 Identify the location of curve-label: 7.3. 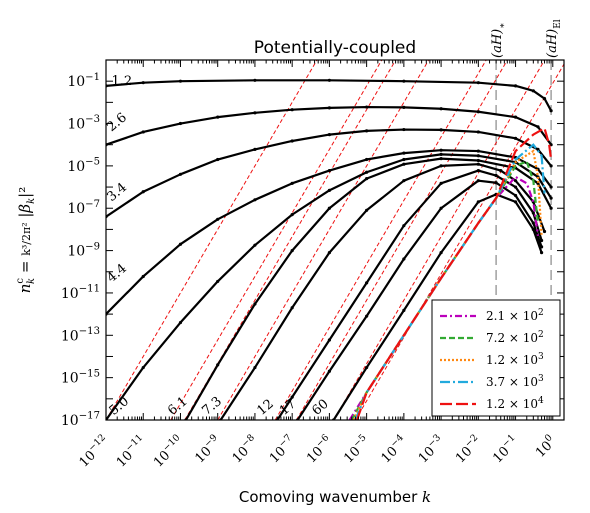
(211, 406).